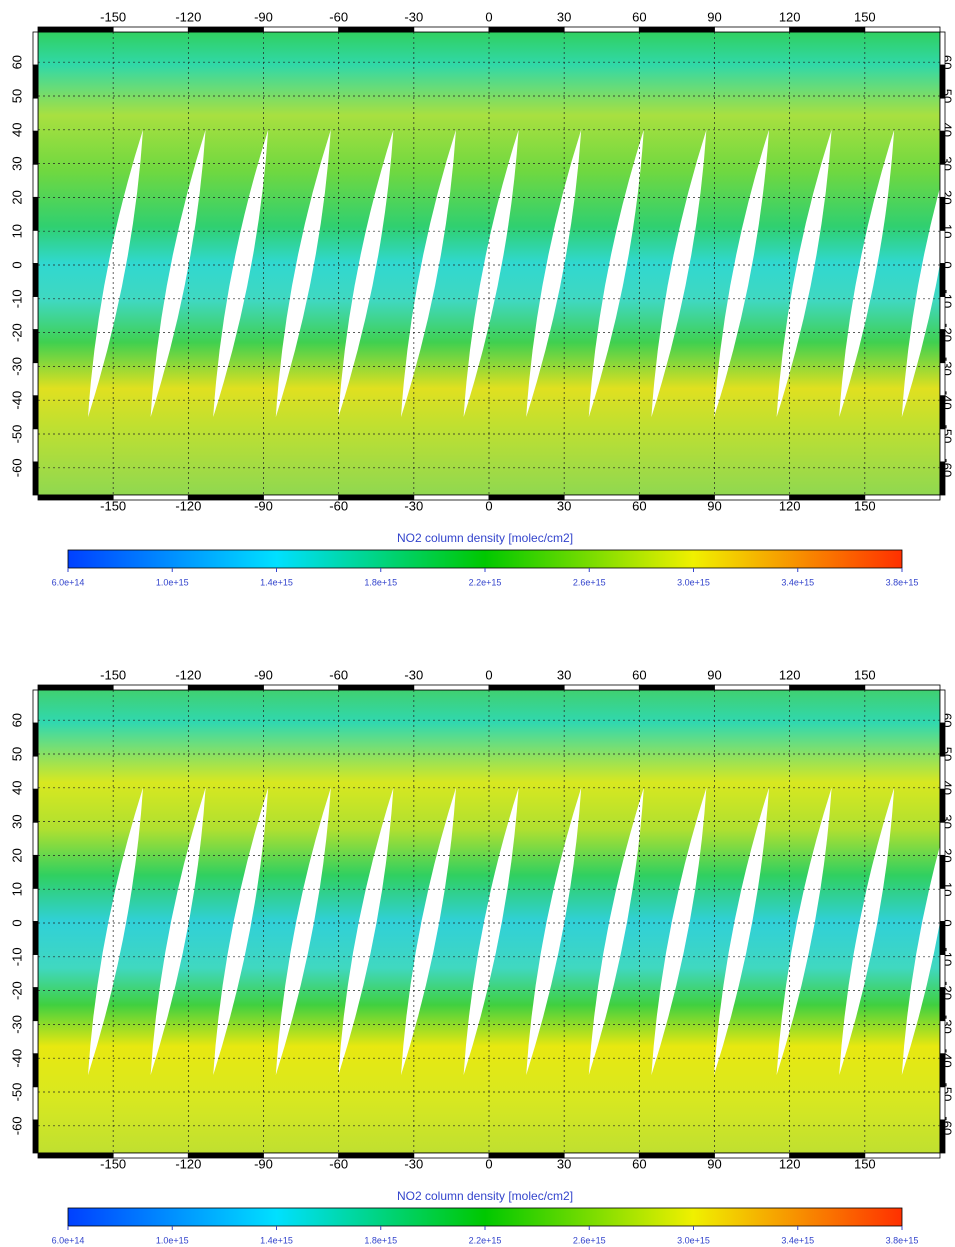 The image size is (955, 1247). I want to click on colorbar-tick-label: 3.0e+15, so click(693, 1240).